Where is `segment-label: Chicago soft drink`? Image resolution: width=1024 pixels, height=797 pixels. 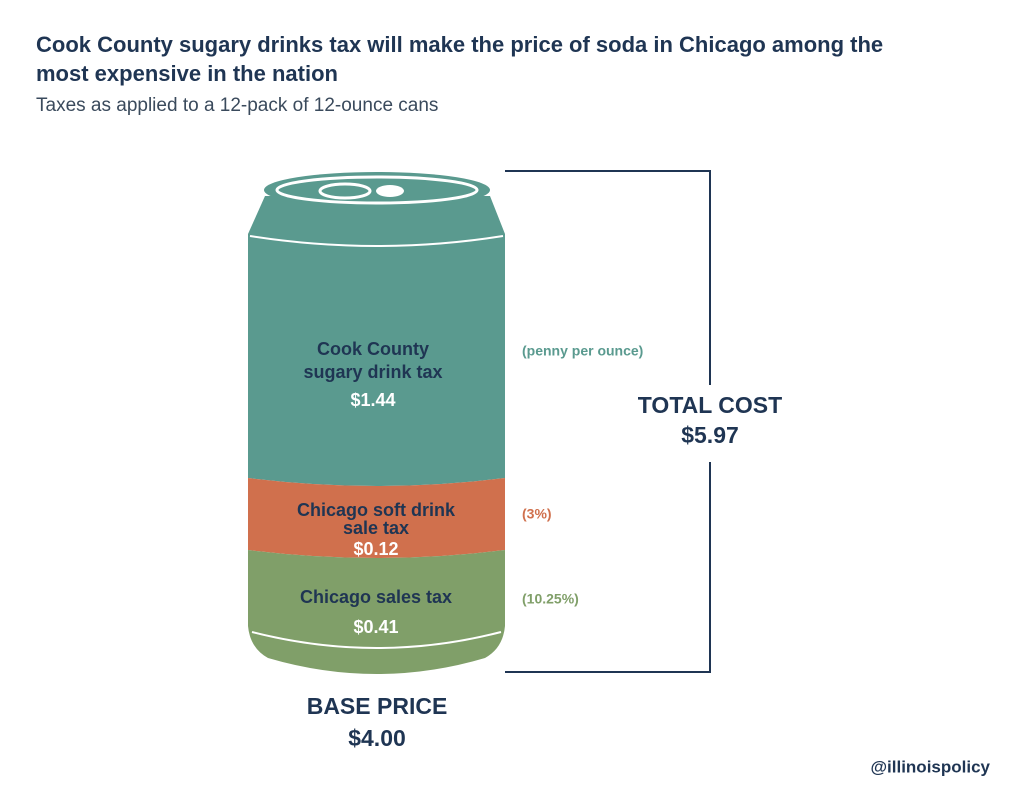 segment-label: Chicago soft drink is located at coordinates (376, 510).